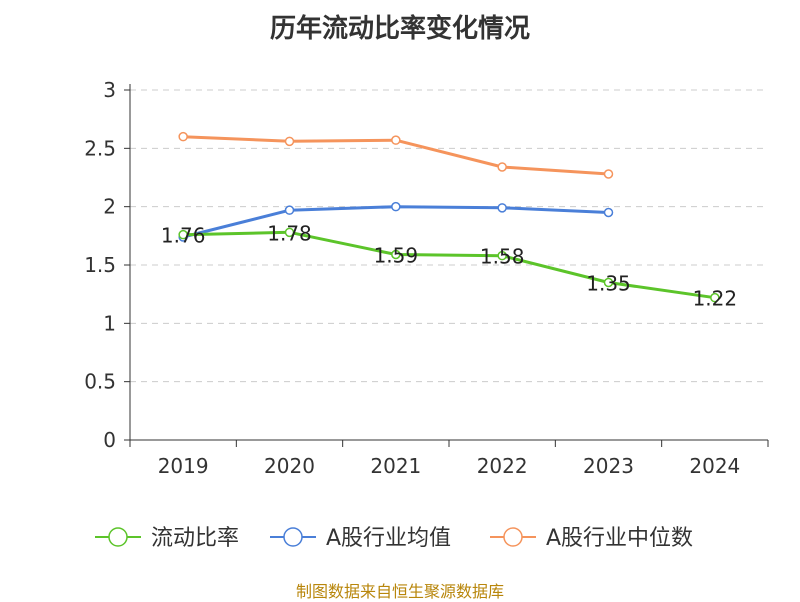 This screenshot has width=800, height=602. I want to click on data-label: 1.59, so click(396, 256).